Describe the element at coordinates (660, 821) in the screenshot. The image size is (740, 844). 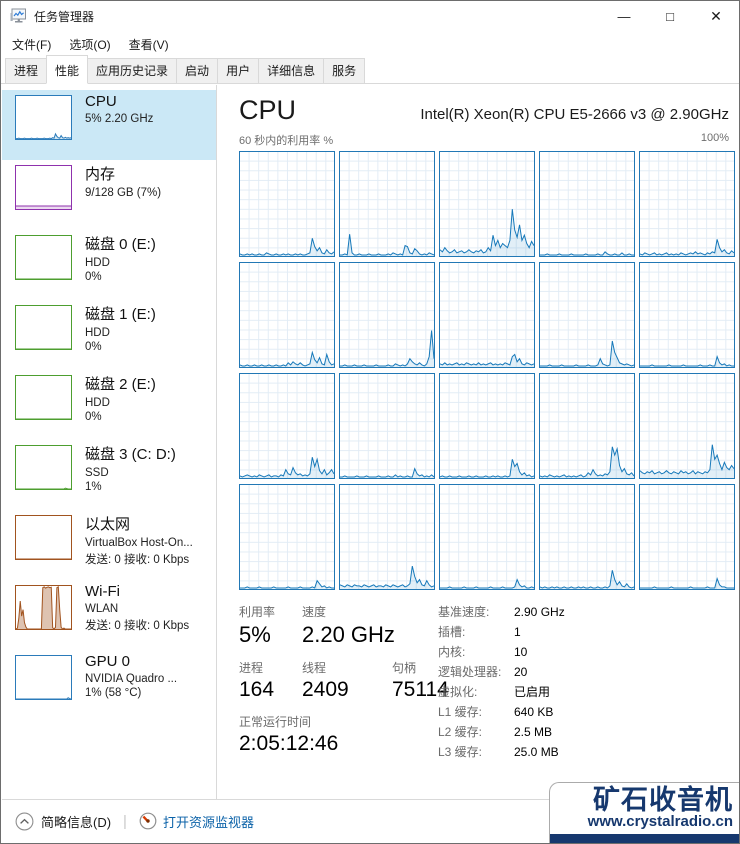
I see `watermark-url: www.crystalradio.cn` at that location.